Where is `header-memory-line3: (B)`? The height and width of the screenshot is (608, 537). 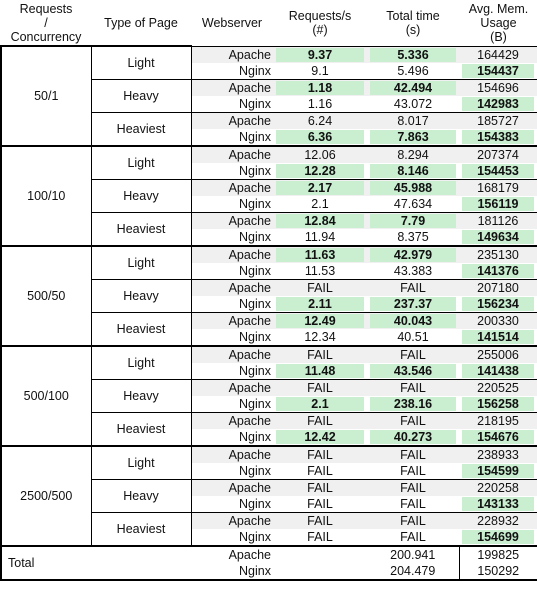
header-memory-line3: (B) is located at coordinates (498, 36).